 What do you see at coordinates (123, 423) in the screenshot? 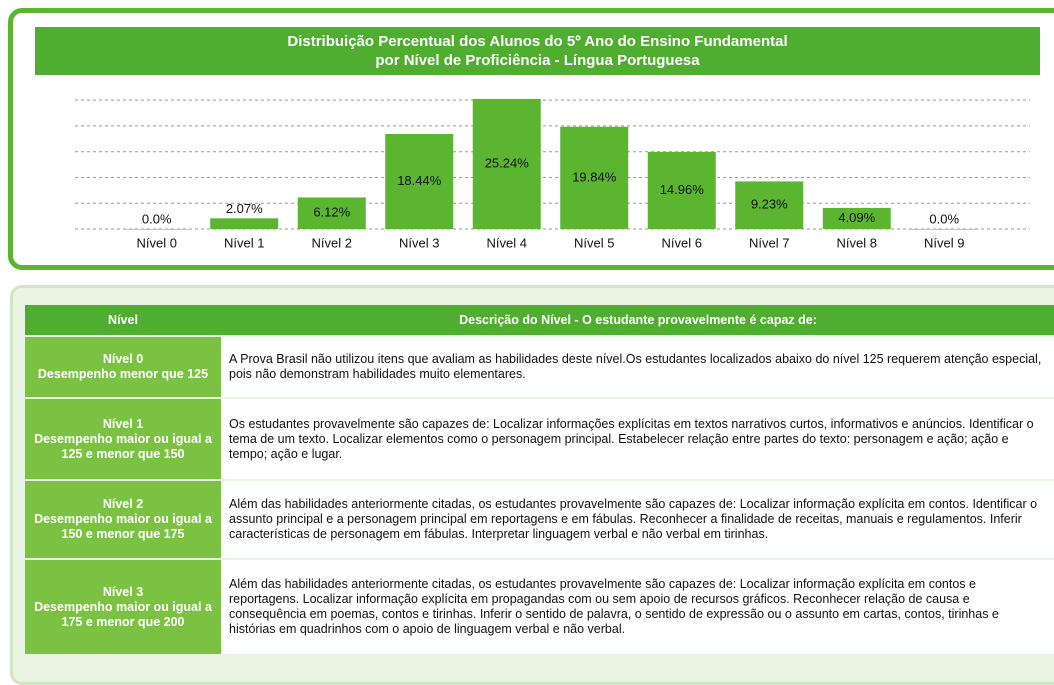
I see `level-name: Nível 1` at bounding box center [123, 423].